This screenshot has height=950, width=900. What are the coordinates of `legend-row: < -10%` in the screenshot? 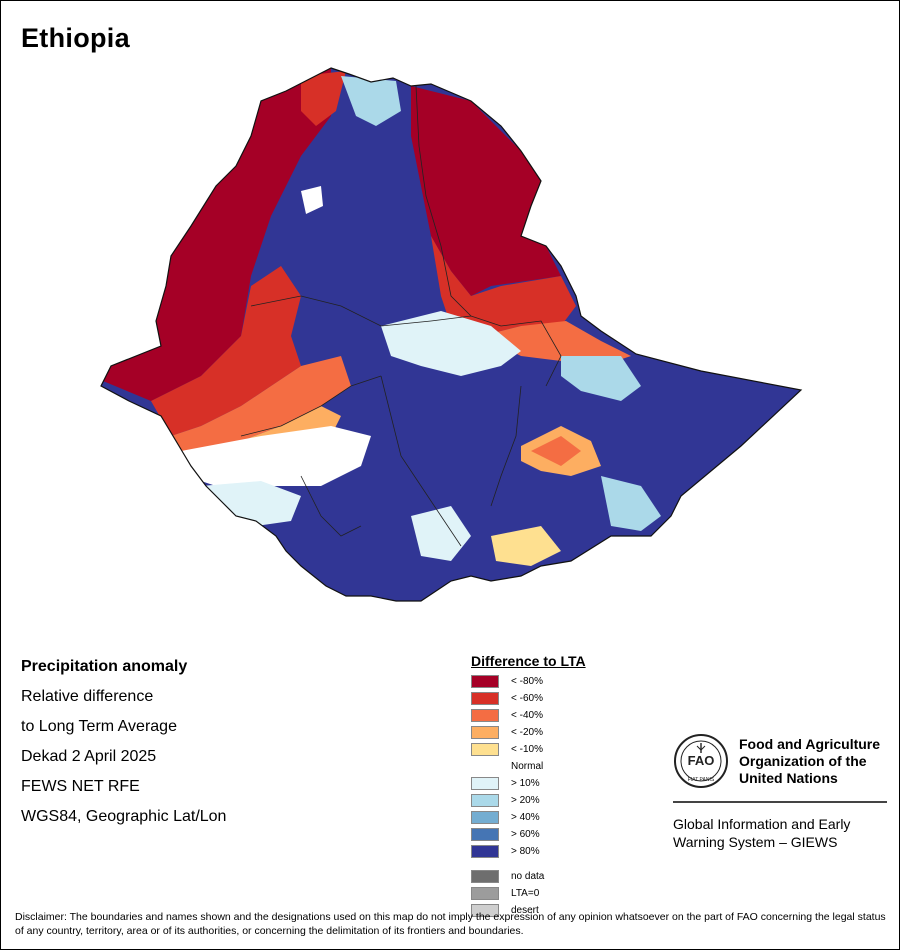 It's located at (528, 749).